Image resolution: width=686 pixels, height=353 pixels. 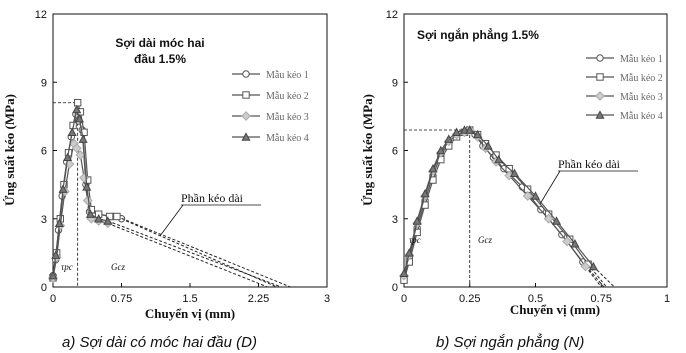 What do you see at coordinates (478, 34) in the screenshot?
I see `chart-title: Sợi ngắn phẳng 1.5%` at bounding box center [478, 34].